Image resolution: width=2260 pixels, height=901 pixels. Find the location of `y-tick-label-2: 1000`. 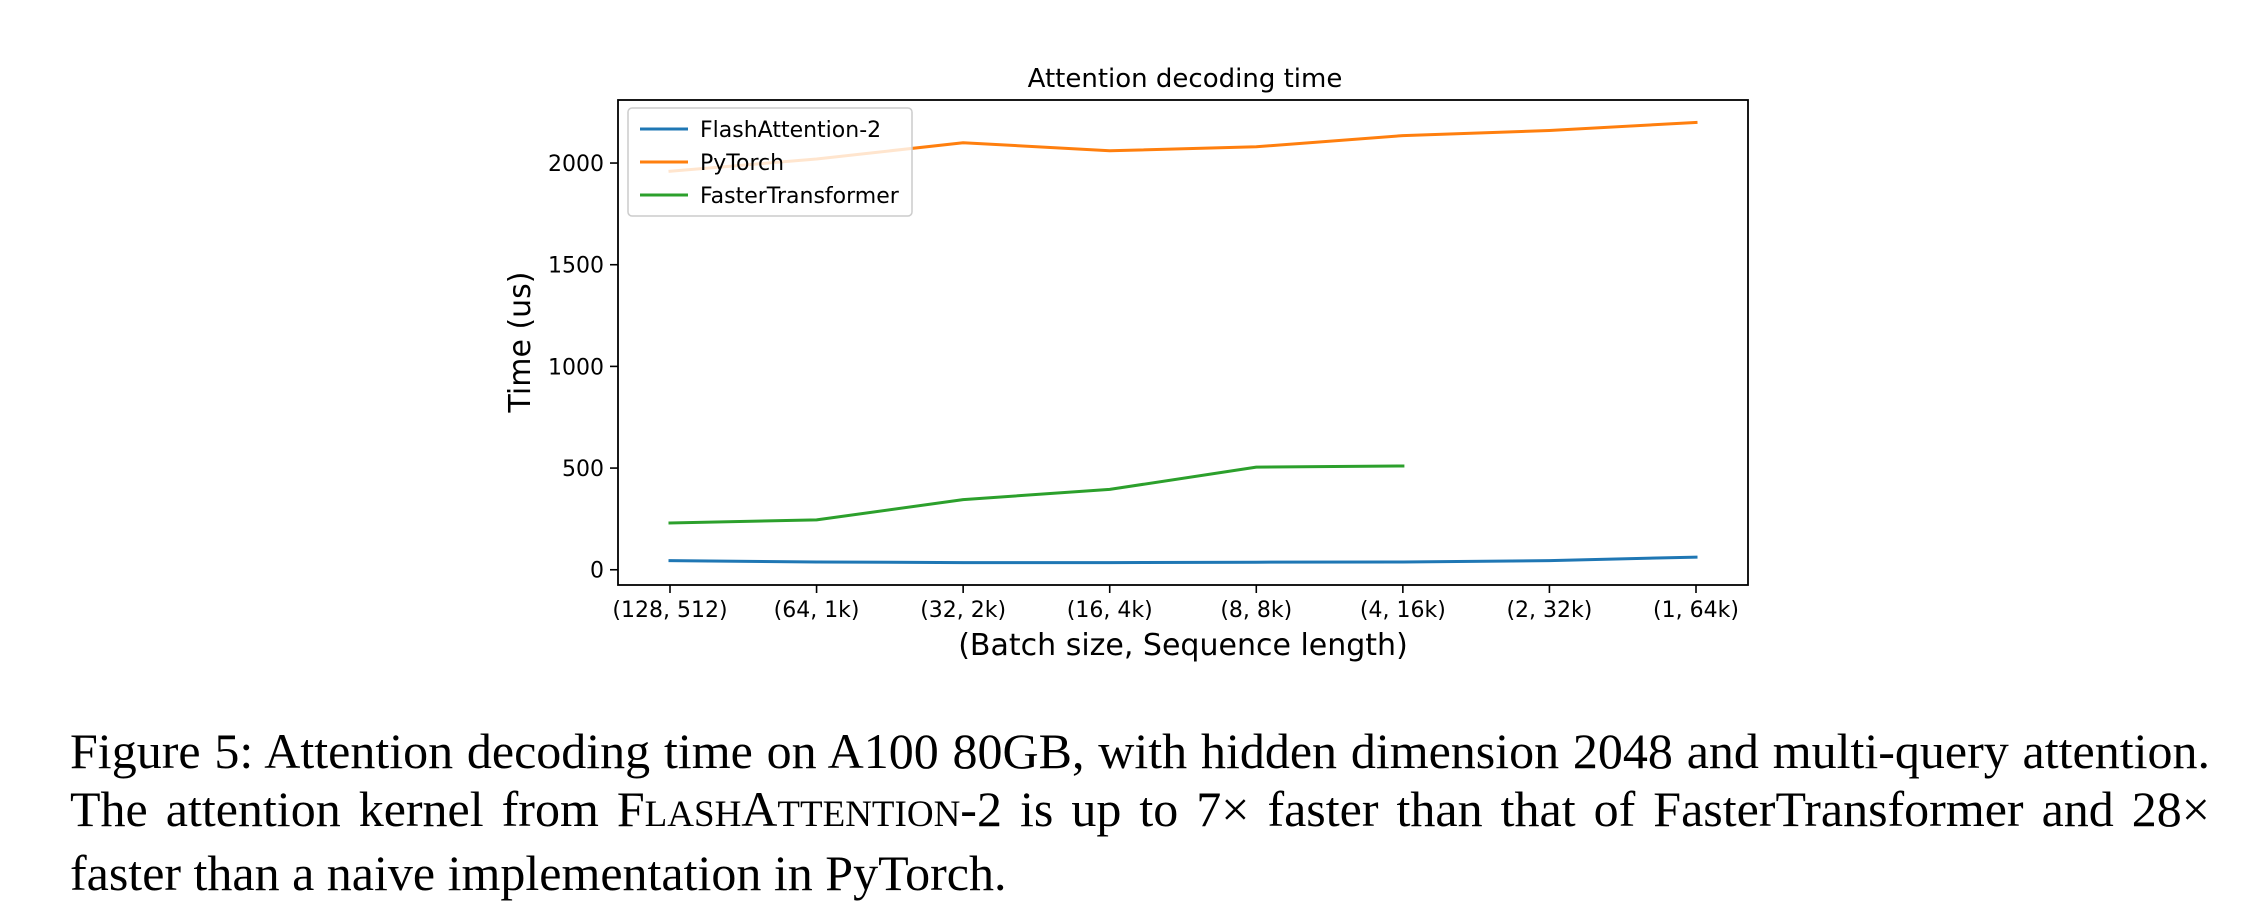

y-tick-label-2: 1000 is located at coordinates (576, 367).